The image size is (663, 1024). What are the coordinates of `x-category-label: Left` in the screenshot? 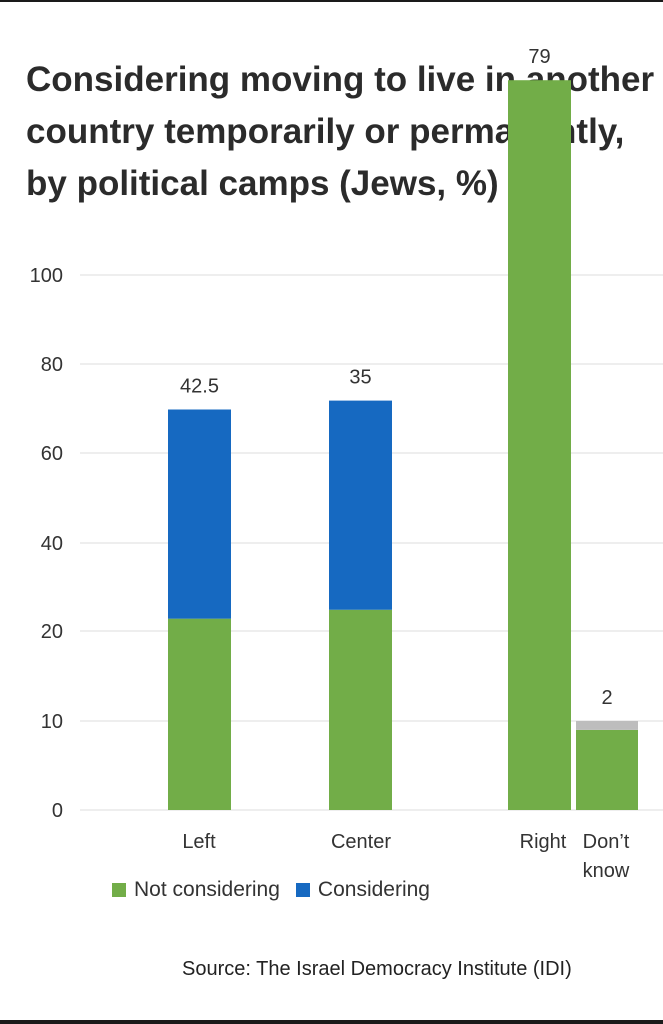 It's located at (199, 842).